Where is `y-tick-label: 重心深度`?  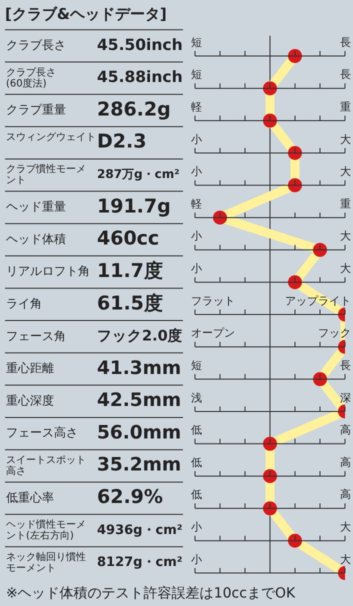
y-tick-label: 重心深度 is located at coordinates (30, 400).